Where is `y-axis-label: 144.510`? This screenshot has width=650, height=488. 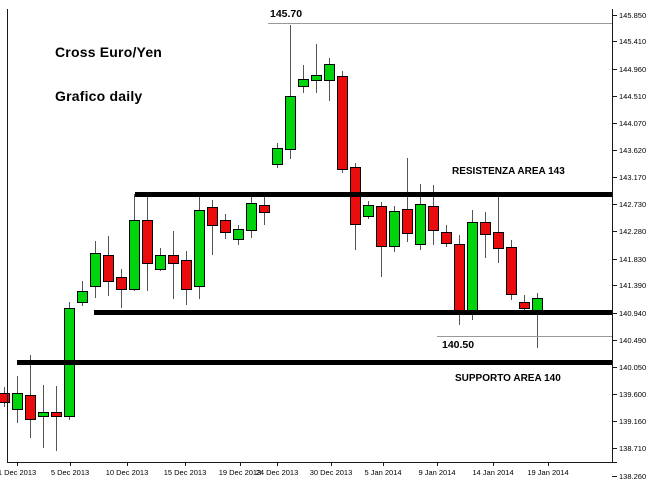
y-axis-label: 144.510 is located at coordinates (633, 96).